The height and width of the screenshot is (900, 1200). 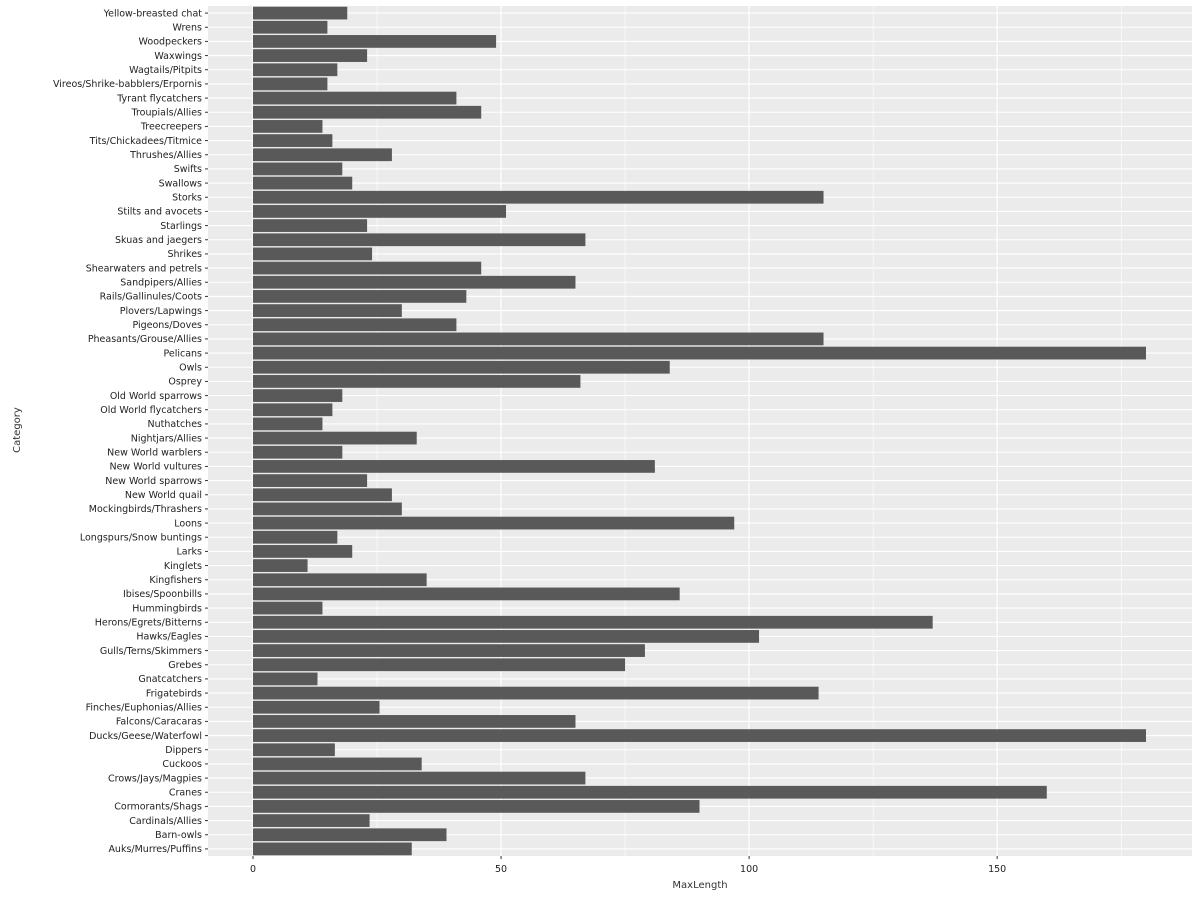 What do you see at coordinates (145, 339) in the screenshot?
I see `y-tick-label: Pheasants/Grouse/Allies` at bounding box center [145, 339].